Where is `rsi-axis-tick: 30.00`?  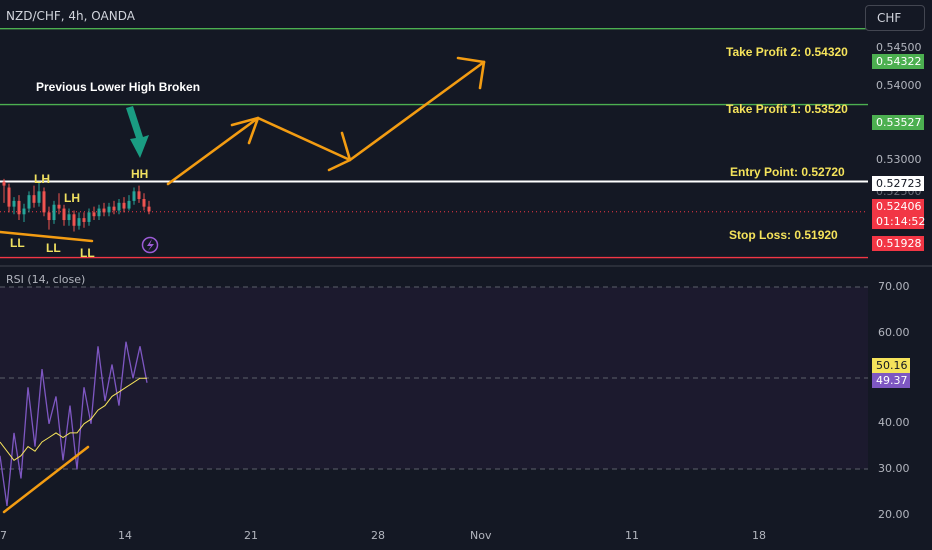
rsi-axis-tick: 30.00 is located at coordinates (894, 468).